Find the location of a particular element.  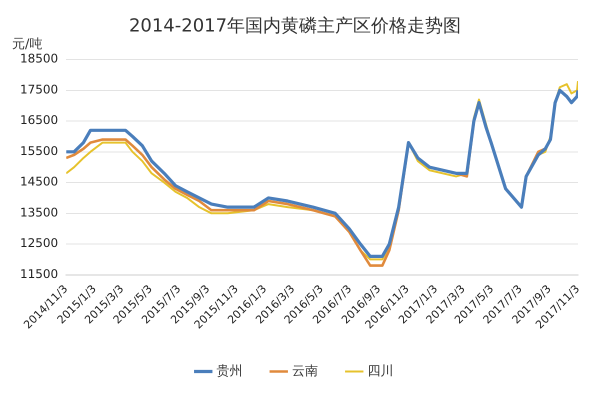

y-tick-label: 15500 is located at coordinates (39, 151).